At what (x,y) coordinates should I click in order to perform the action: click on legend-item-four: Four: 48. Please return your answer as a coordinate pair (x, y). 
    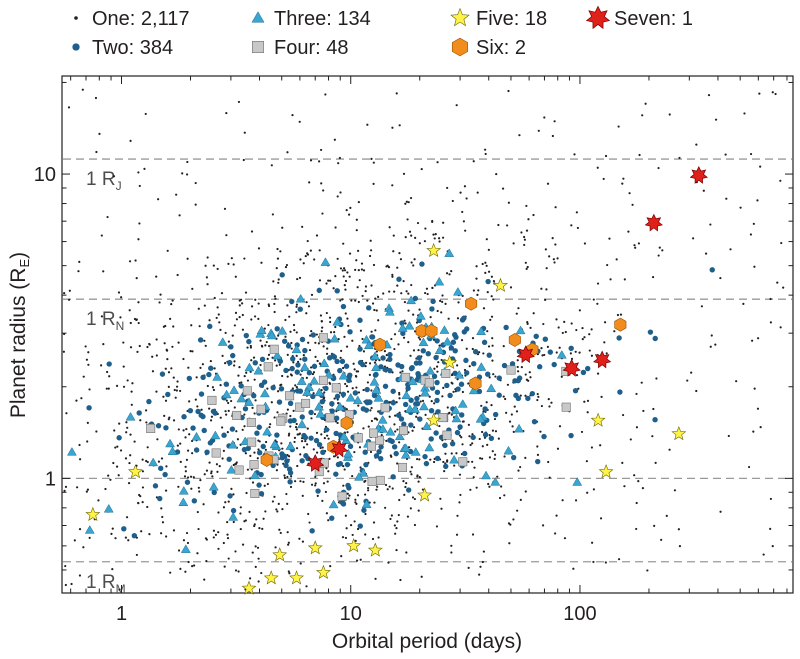
    Looking at the image, I should click on (300, 48).